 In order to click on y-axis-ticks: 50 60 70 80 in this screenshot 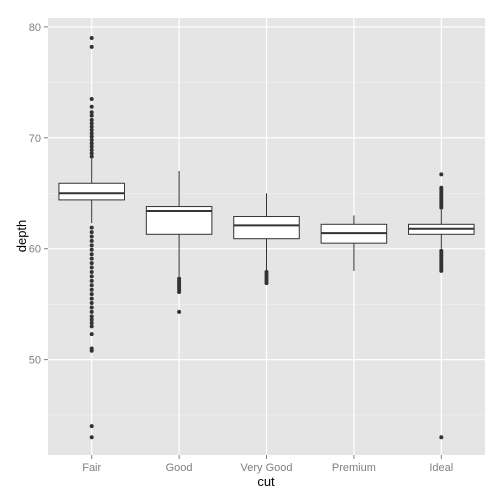, I will do `click(38, 194)`.